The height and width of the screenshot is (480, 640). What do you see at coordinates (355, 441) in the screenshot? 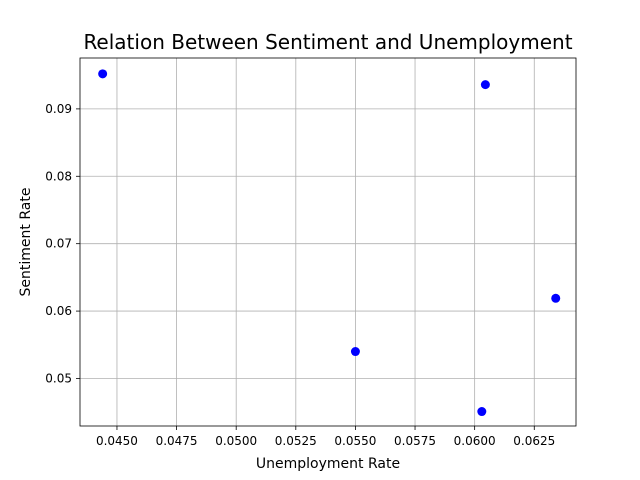
I see `x-tick-label: 0.0550` at bounding box center [355, 441].